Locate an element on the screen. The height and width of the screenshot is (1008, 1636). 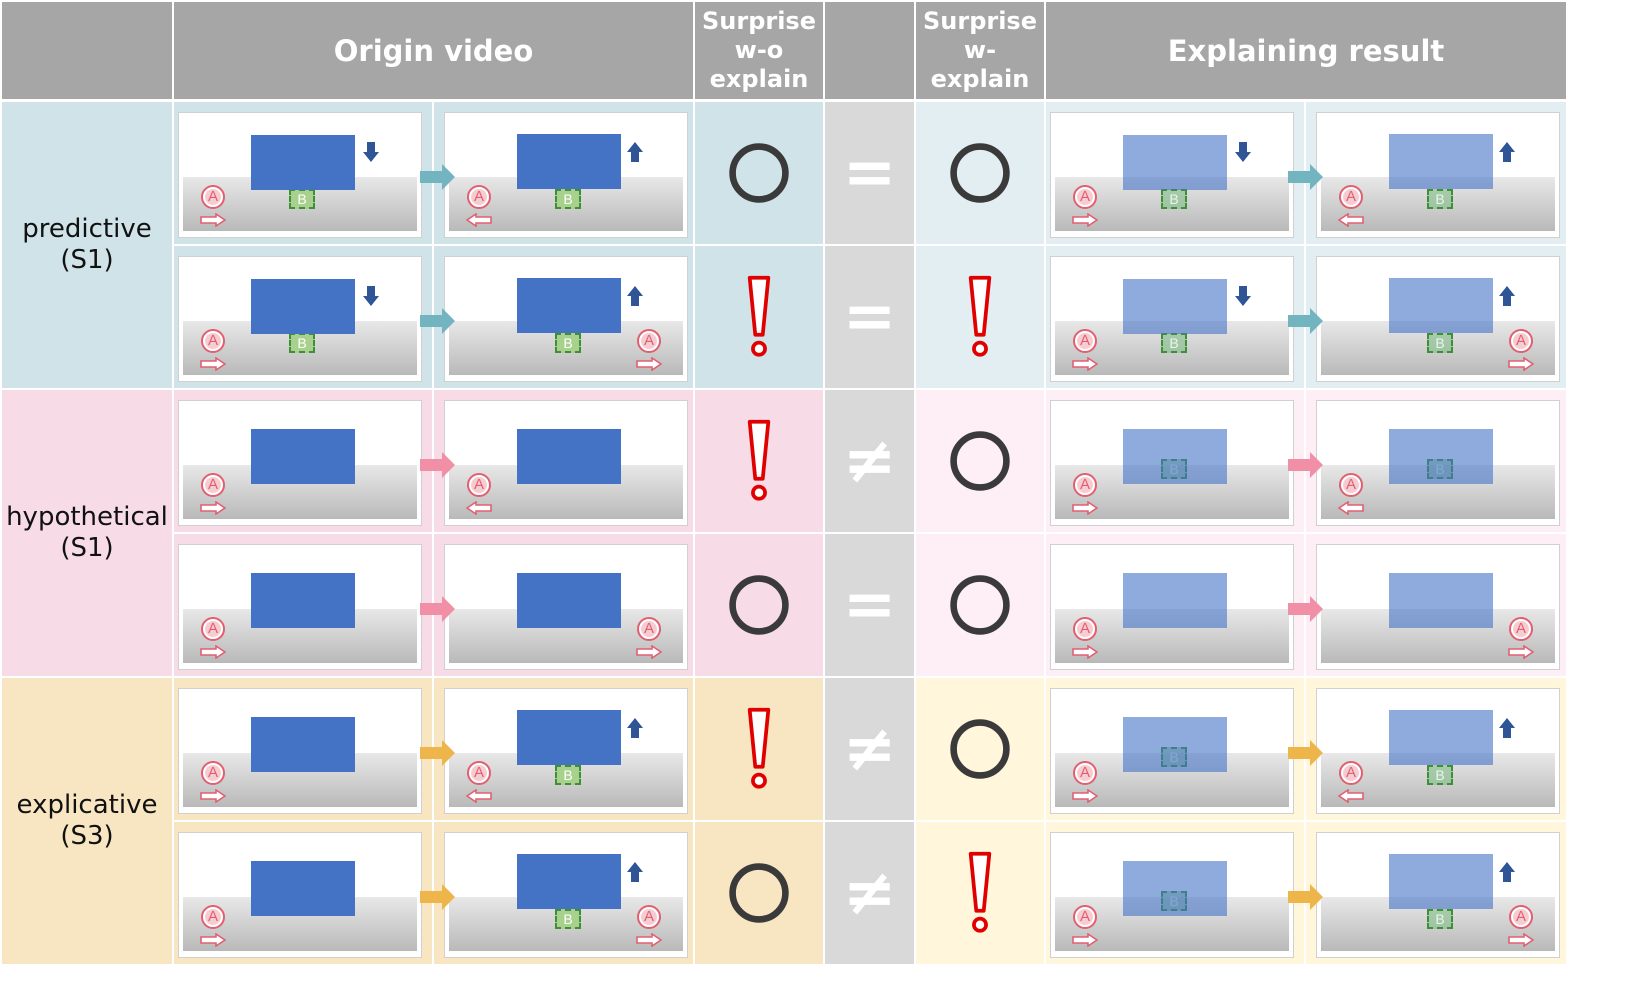
header-surprise-without-explain: Surprise w-o explain is located at coordinates (759, 50).